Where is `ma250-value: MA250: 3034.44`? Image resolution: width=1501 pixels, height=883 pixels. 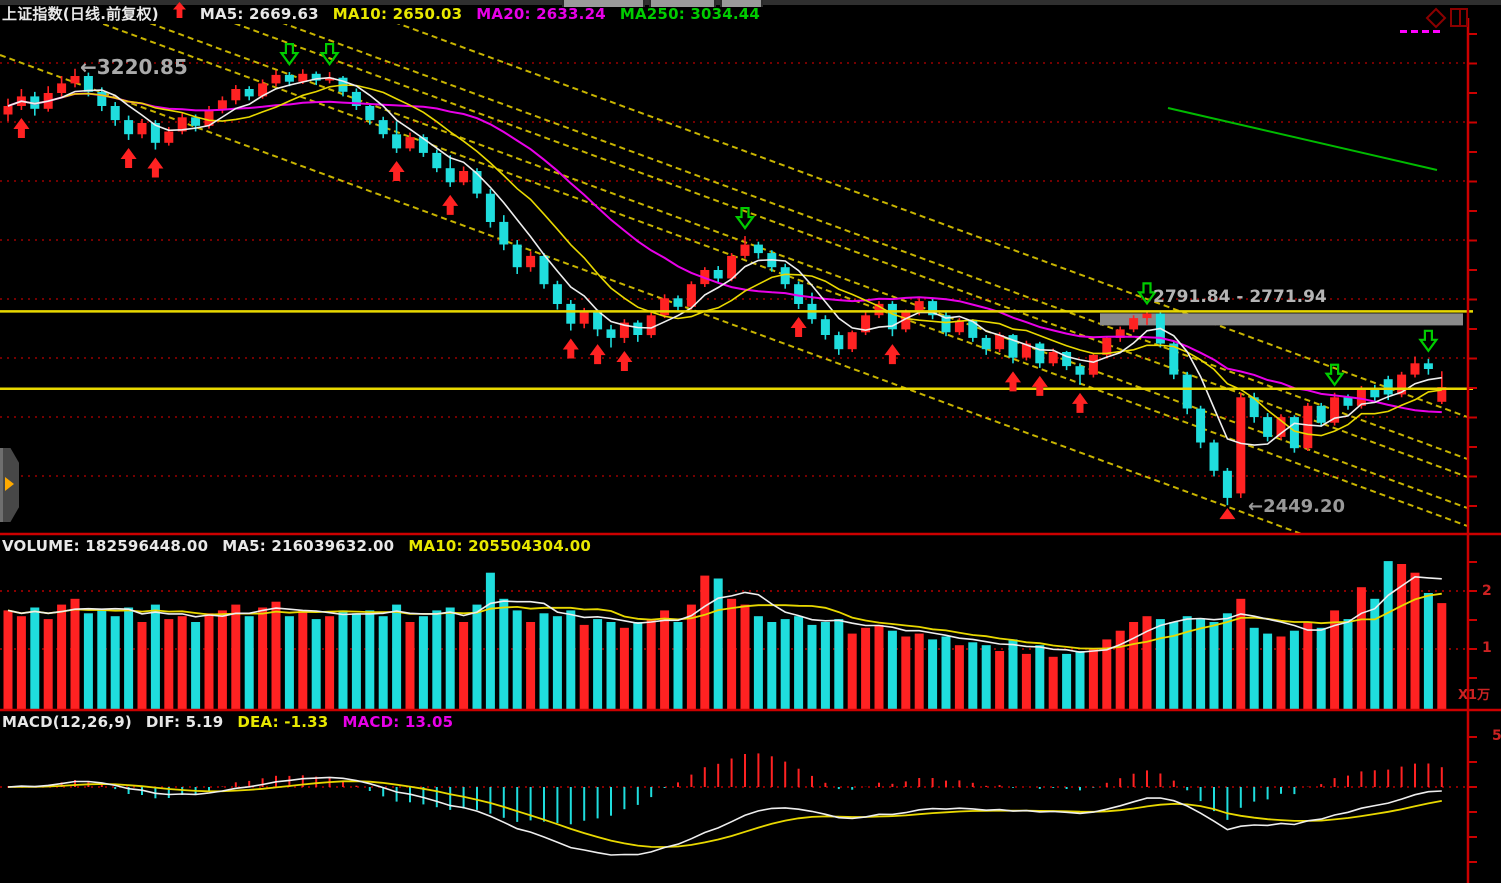 ma250-value: MA250: 3034.44 is located at coordinates (690, 13).